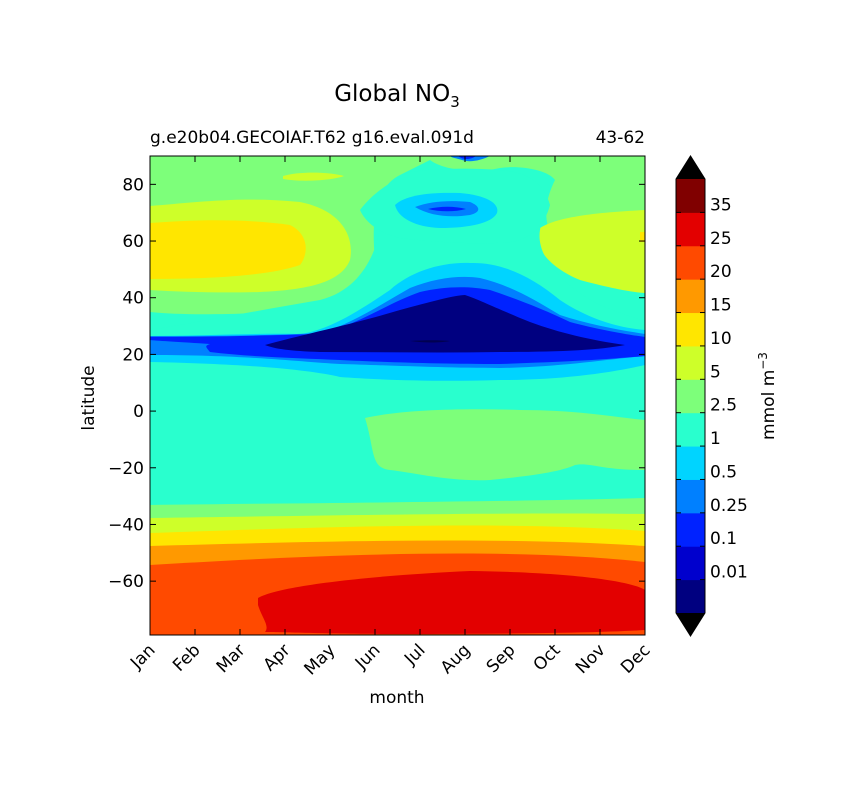  What do you see at coordinates (133, 185) in the screenshot?
I see `y-tick-label: 80` at bounding box center [133, 185].